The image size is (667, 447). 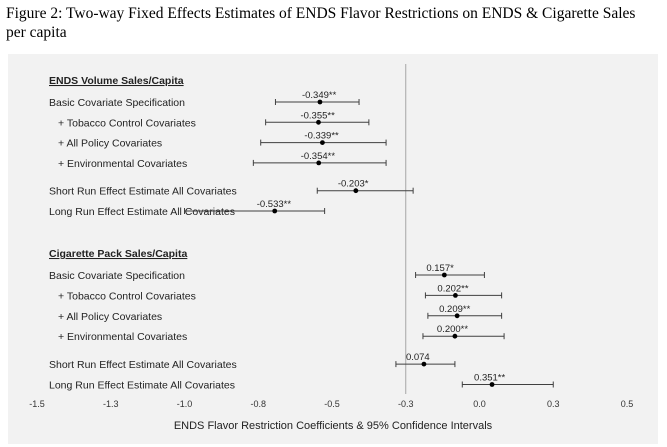 What do you see at coordinates (452, 288) in the screenshot?
I see `estimate-label: 0.202**` at bounding box center [452, 288].